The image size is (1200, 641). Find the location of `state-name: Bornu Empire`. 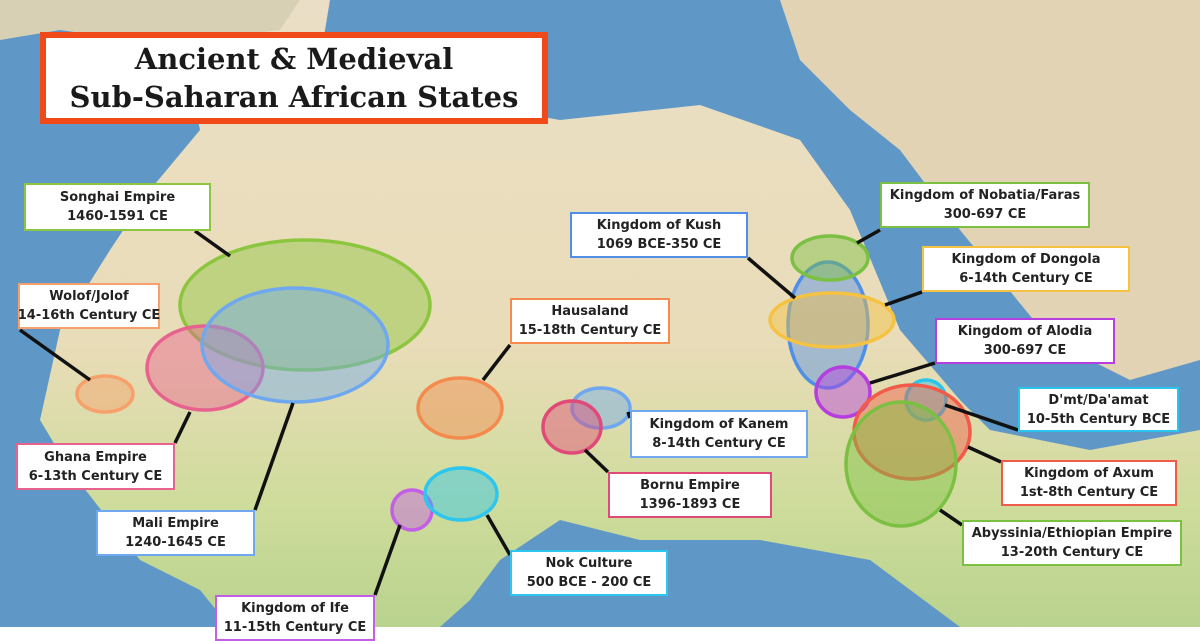

state-name: Bornu Empire is located at coordinates (690, 485).